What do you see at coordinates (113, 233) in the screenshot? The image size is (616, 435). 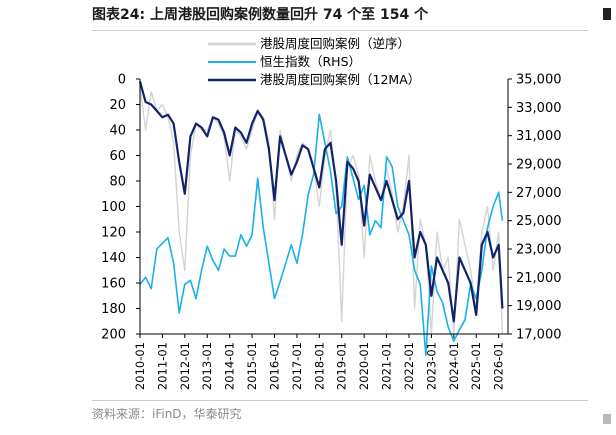 I see `left-axis-tick-label: 120` at bounding box center [113, 233].